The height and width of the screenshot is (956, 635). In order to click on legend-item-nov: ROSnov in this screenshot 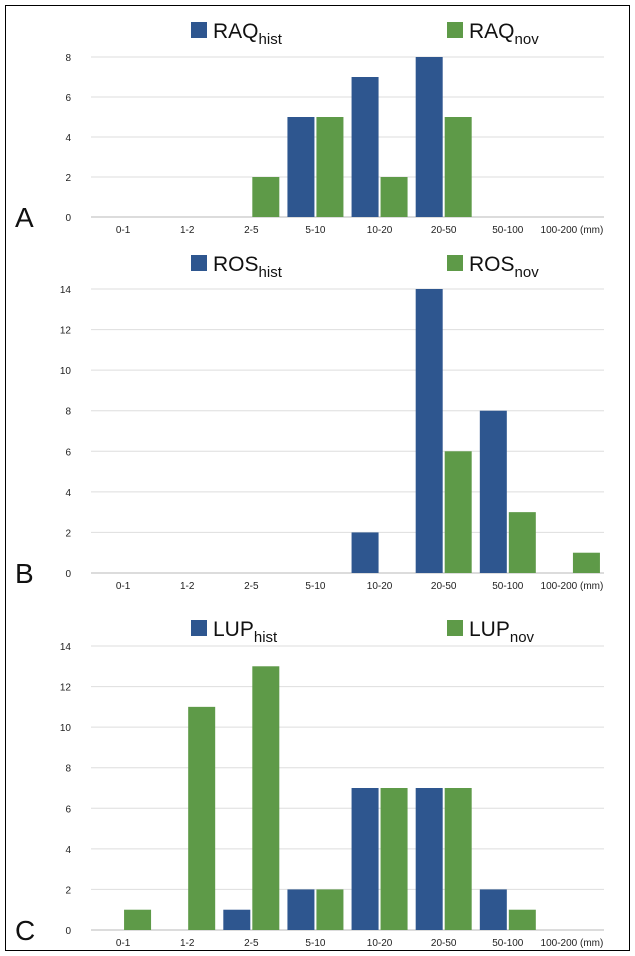, I will do `click(493, 267)`.